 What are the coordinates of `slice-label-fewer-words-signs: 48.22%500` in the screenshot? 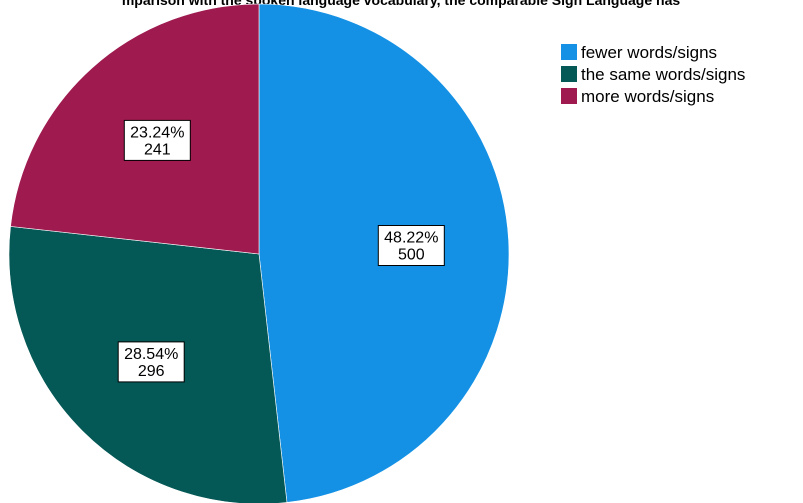 It's located at (411, 245).